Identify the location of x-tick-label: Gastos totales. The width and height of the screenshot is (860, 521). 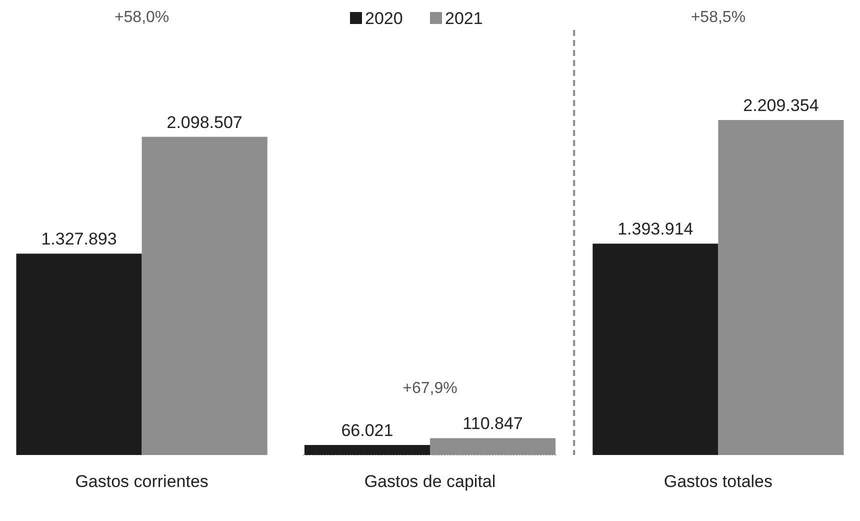
(718, 481).